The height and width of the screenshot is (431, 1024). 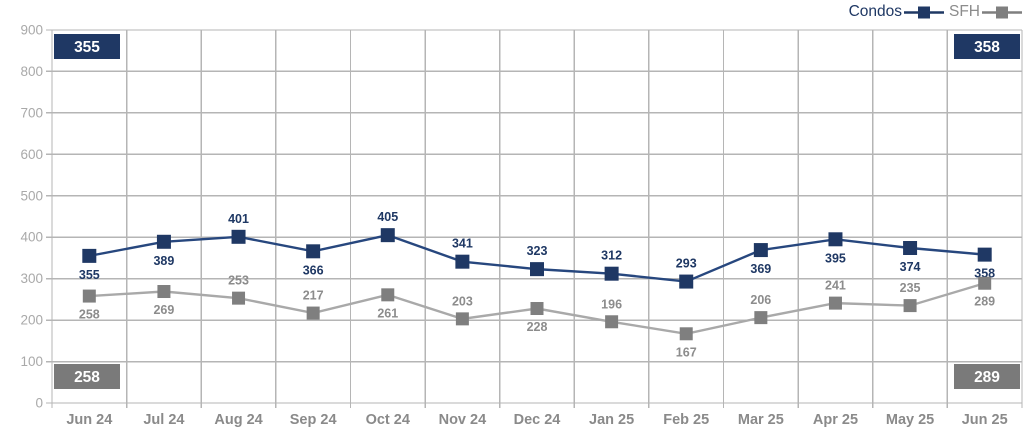 What do you see at coordinates (313, 420) in the screenshot?
I see `x-axis-label: Sep 24` at bounding box center [313, 420].